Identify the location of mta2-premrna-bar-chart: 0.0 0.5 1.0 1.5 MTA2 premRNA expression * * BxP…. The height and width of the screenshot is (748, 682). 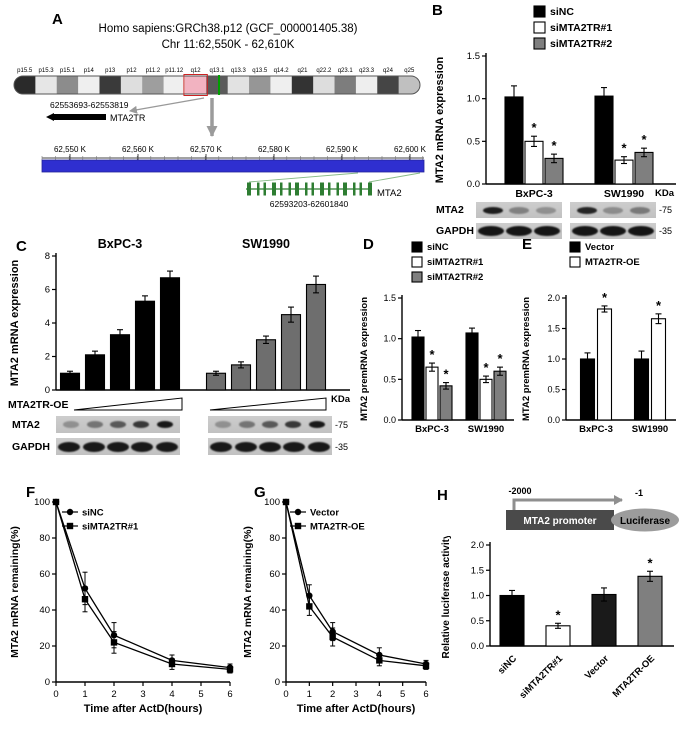
(436, 338).